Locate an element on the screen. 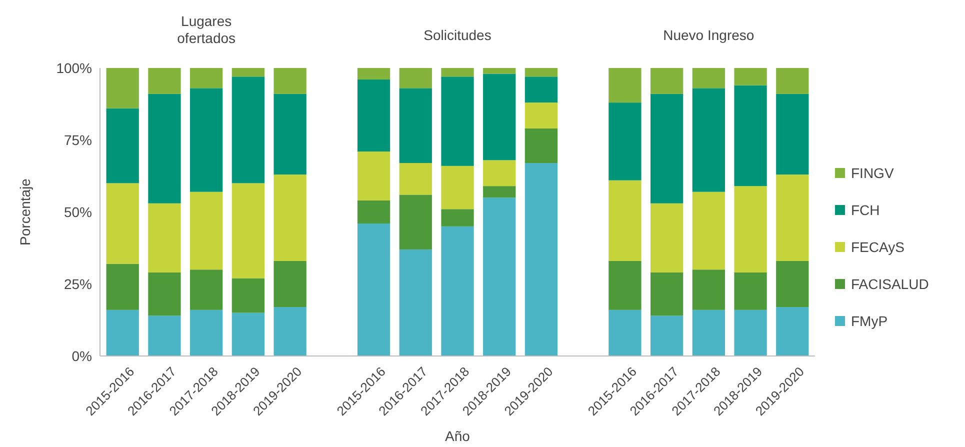 The image size is (965, 447). y-tick-label: 25% is located at coordinates (78, 284).